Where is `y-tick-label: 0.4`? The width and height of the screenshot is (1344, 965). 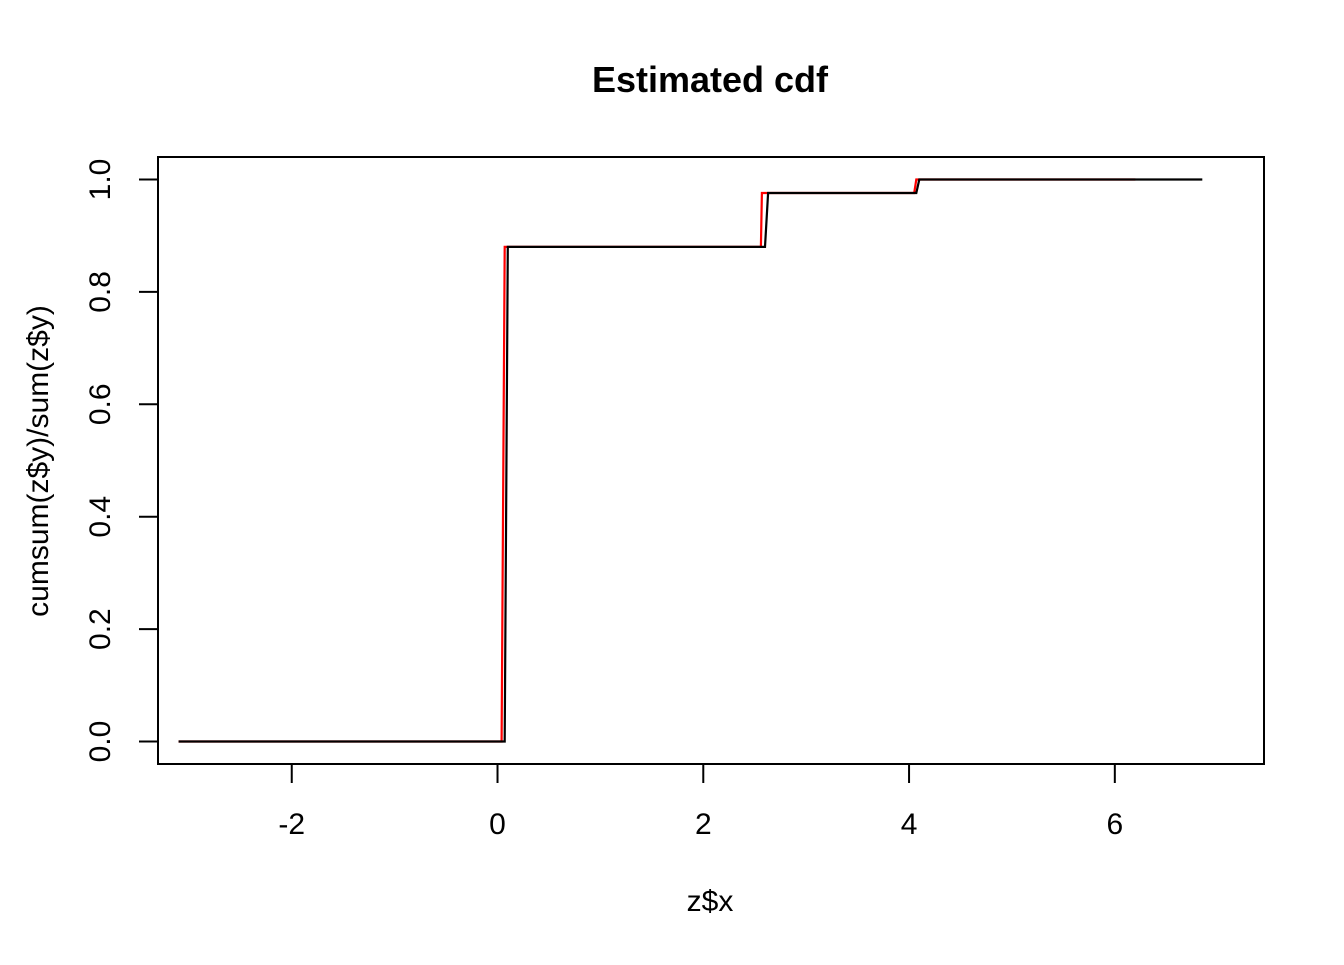 y-tick-label: 0.4 is located at coordinates (100, 517).